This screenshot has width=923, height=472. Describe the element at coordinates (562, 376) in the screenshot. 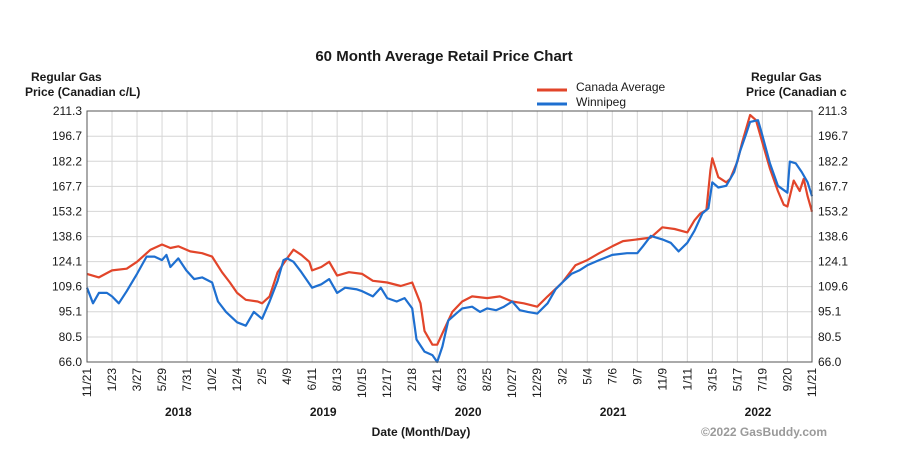

I see `x-tick-label: 3/2` at that location.